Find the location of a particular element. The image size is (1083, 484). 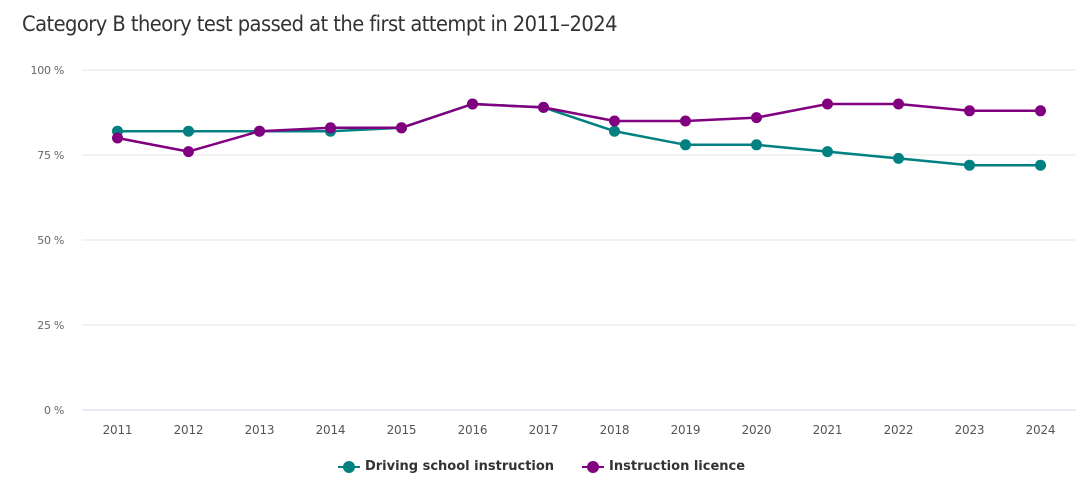

x-tick-label: 2016 is located at coordinates (473, 430).